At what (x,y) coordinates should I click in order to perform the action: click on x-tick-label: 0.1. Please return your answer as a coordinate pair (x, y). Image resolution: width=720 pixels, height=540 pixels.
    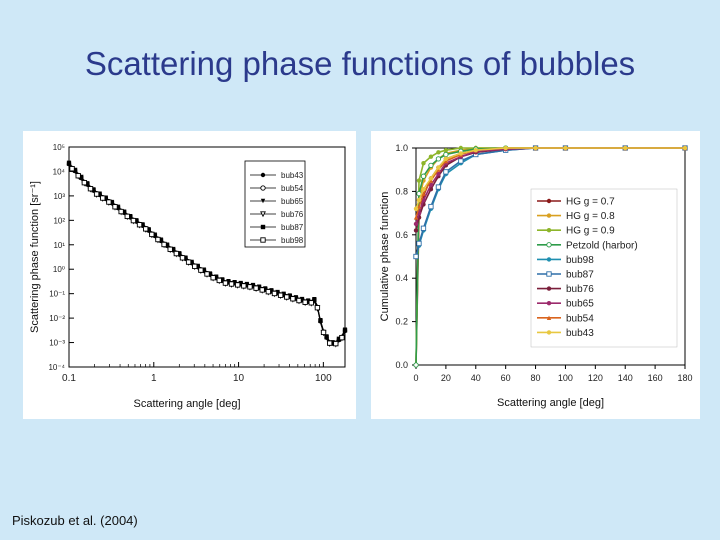
    Looking at the image, I should click on (69, 378).